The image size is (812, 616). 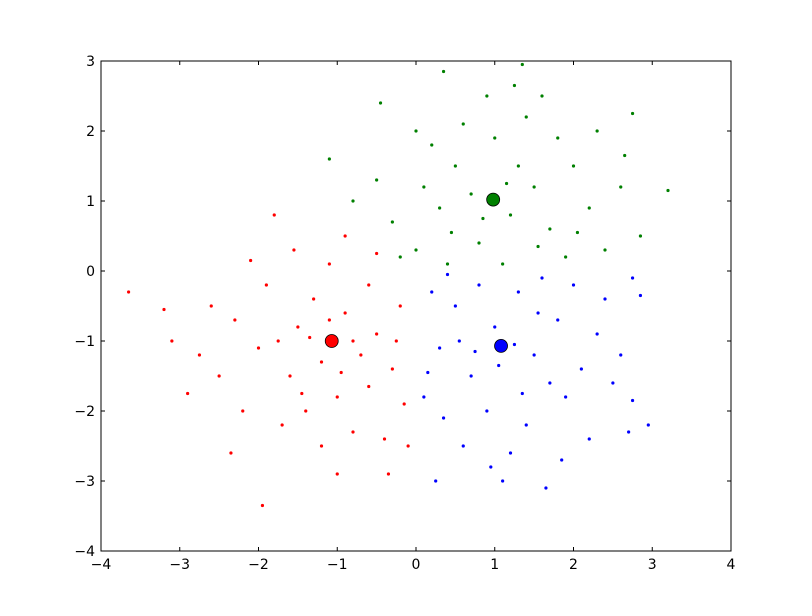 What do you see at coordinates (101, 565) in the screenshot?
I see `x-tick-label: −4` at bounding box center [101, 565].